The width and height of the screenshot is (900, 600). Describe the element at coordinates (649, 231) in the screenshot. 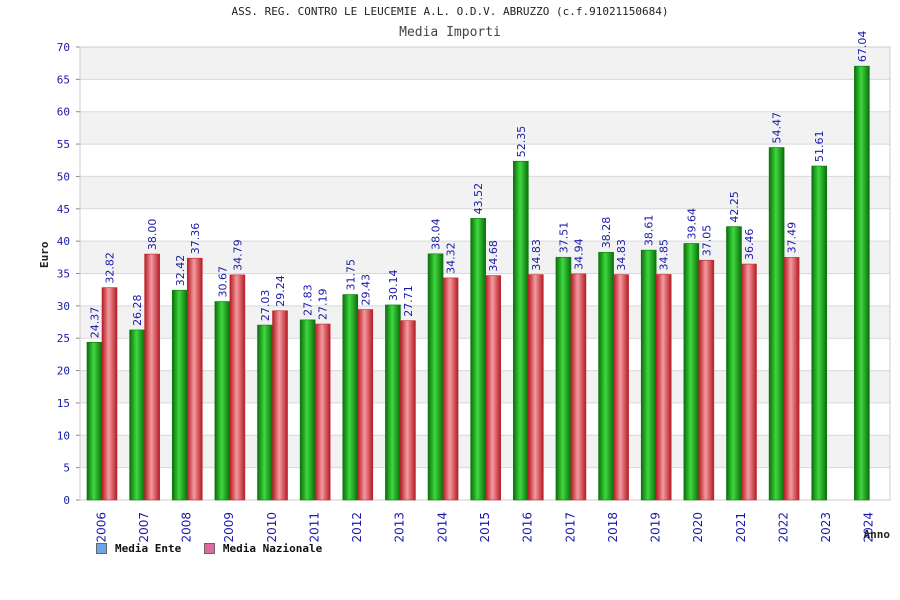

I see `data-label: 38.61` at that location.